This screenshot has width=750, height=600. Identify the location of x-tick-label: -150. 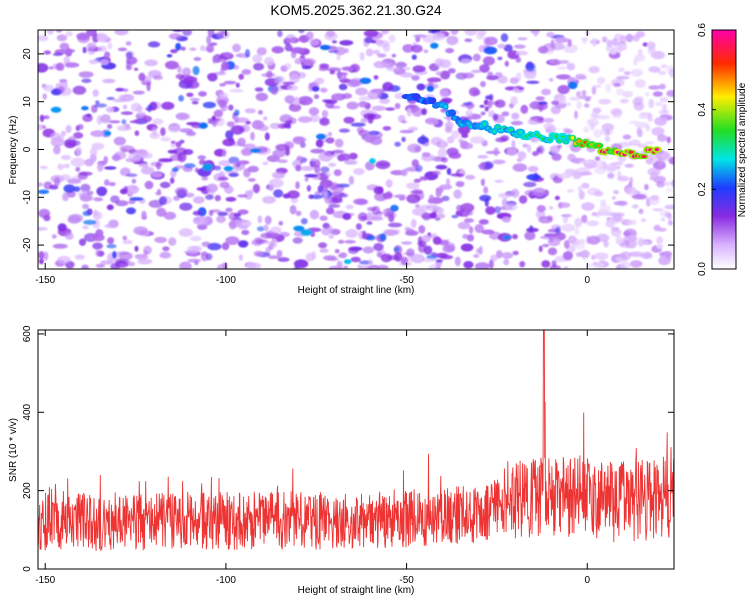
(45, 280).